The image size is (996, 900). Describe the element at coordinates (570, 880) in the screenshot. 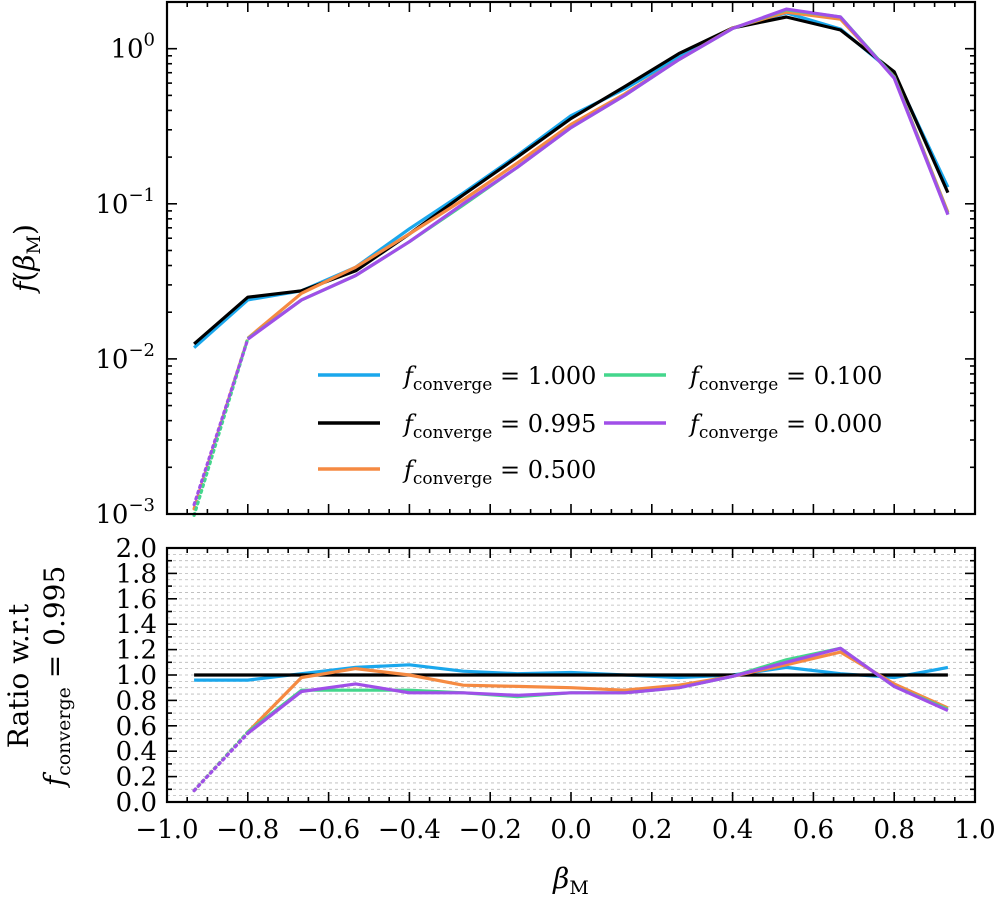

I see `x-axis-label: βM` at that location.